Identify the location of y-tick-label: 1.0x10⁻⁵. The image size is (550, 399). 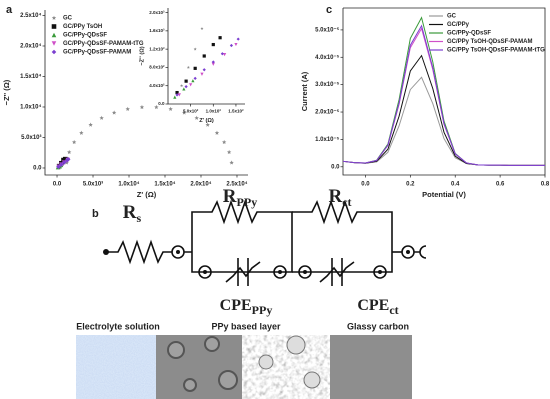
(327, 140).